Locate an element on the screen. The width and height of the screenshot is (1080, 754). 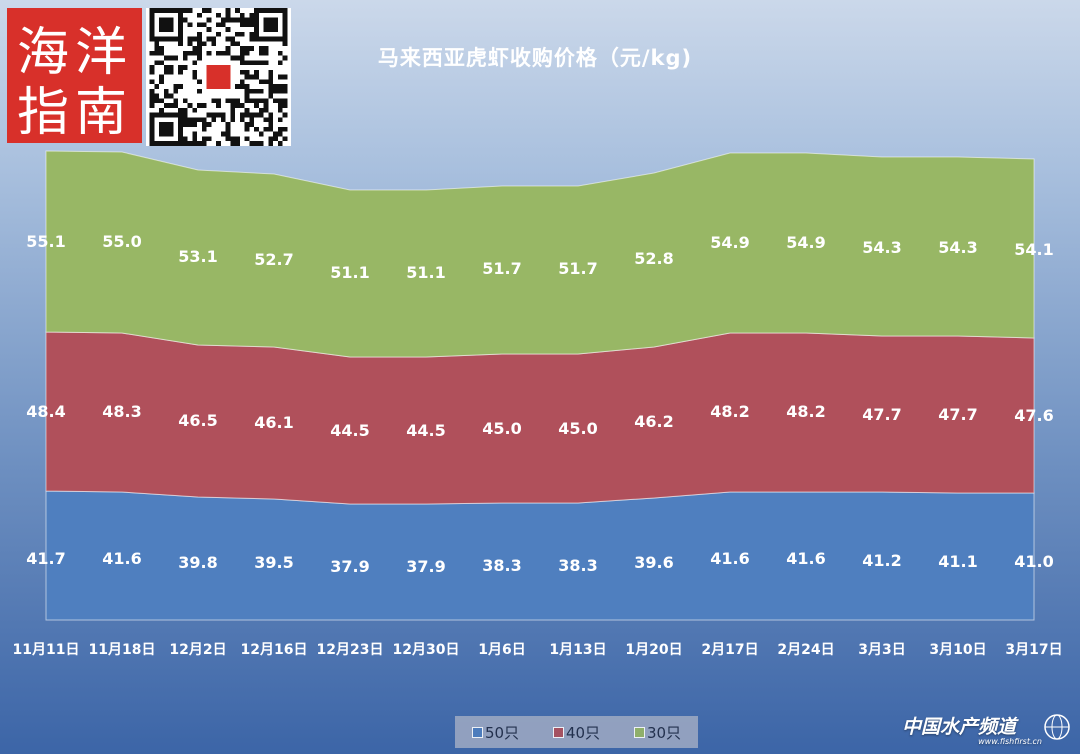
data-label: 41.7 is located at coordinates (45, 558).